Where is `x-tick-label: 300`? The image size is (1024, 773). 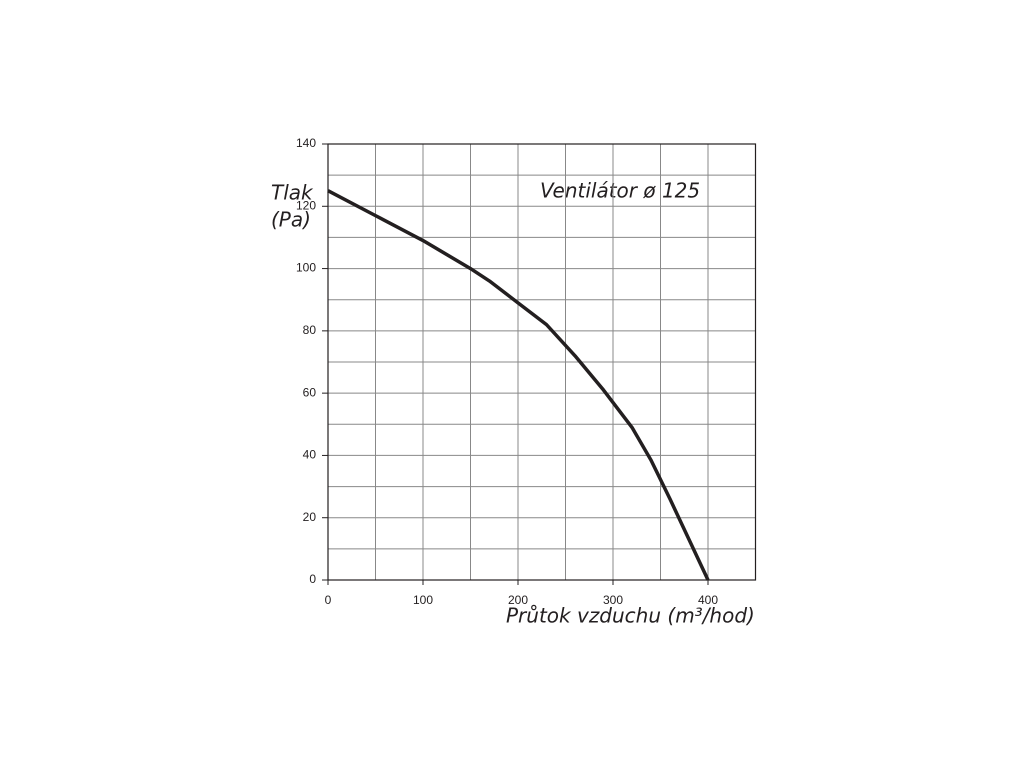 x-tick-label: 300 is located at coordinates (613, 600).